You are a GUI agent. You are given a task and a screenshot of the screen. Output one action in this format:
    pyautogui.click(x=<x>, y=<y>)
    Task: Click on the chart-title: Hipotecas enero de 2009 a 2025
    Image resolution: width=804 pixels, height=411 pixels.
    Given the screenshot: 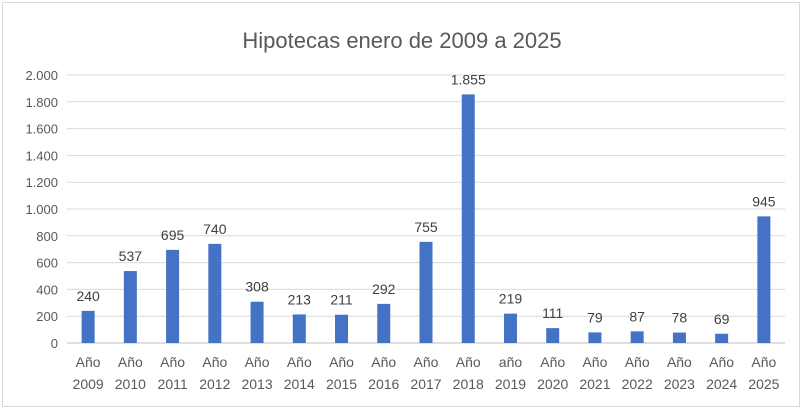 What is the action you would take?
    pyautogui.click(x=401, y=40)
    